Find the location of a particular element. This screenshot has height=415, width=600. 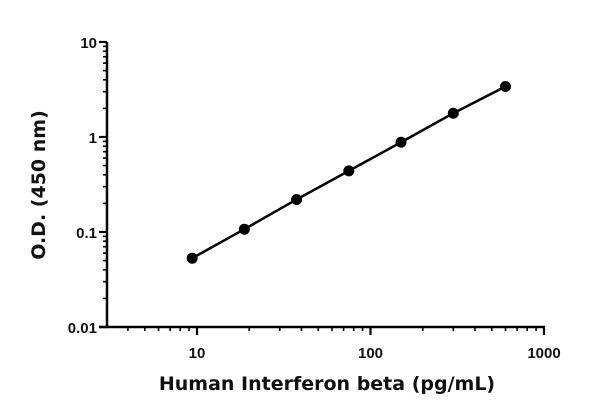

y-tick-label: 0.01 is located at coordinates (82, 328).